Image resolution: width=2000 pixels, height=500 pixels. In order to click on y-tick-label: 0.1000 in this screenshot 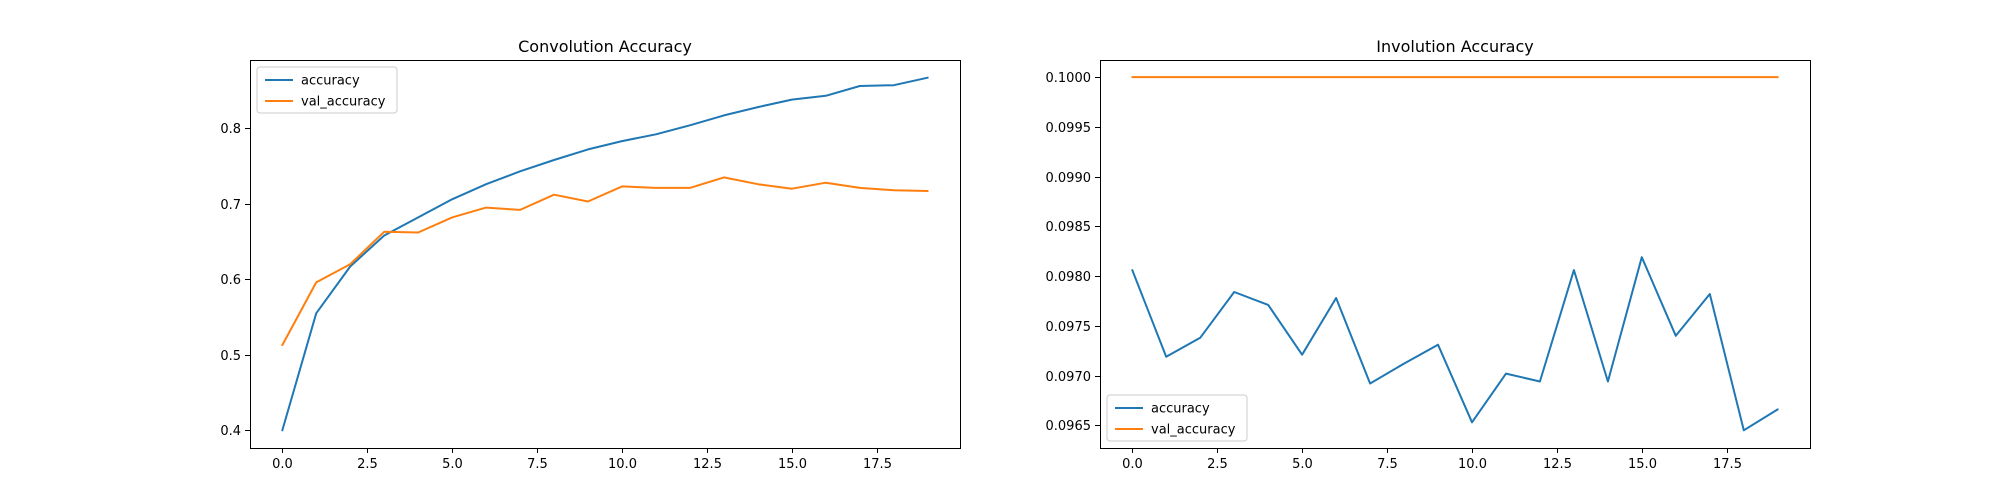, I will do `click(1069, 78)`.